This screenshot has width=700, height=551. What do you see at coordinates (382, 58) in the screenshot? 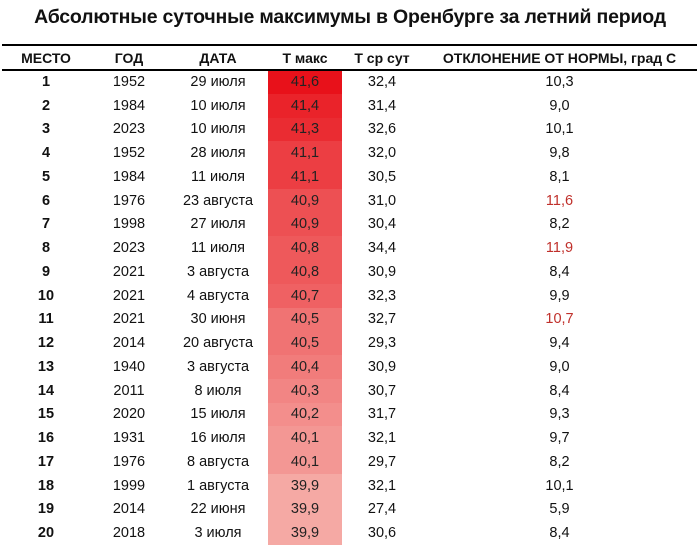
I see `header-tavg: Т ср сут` at bounding box center [382, 58].